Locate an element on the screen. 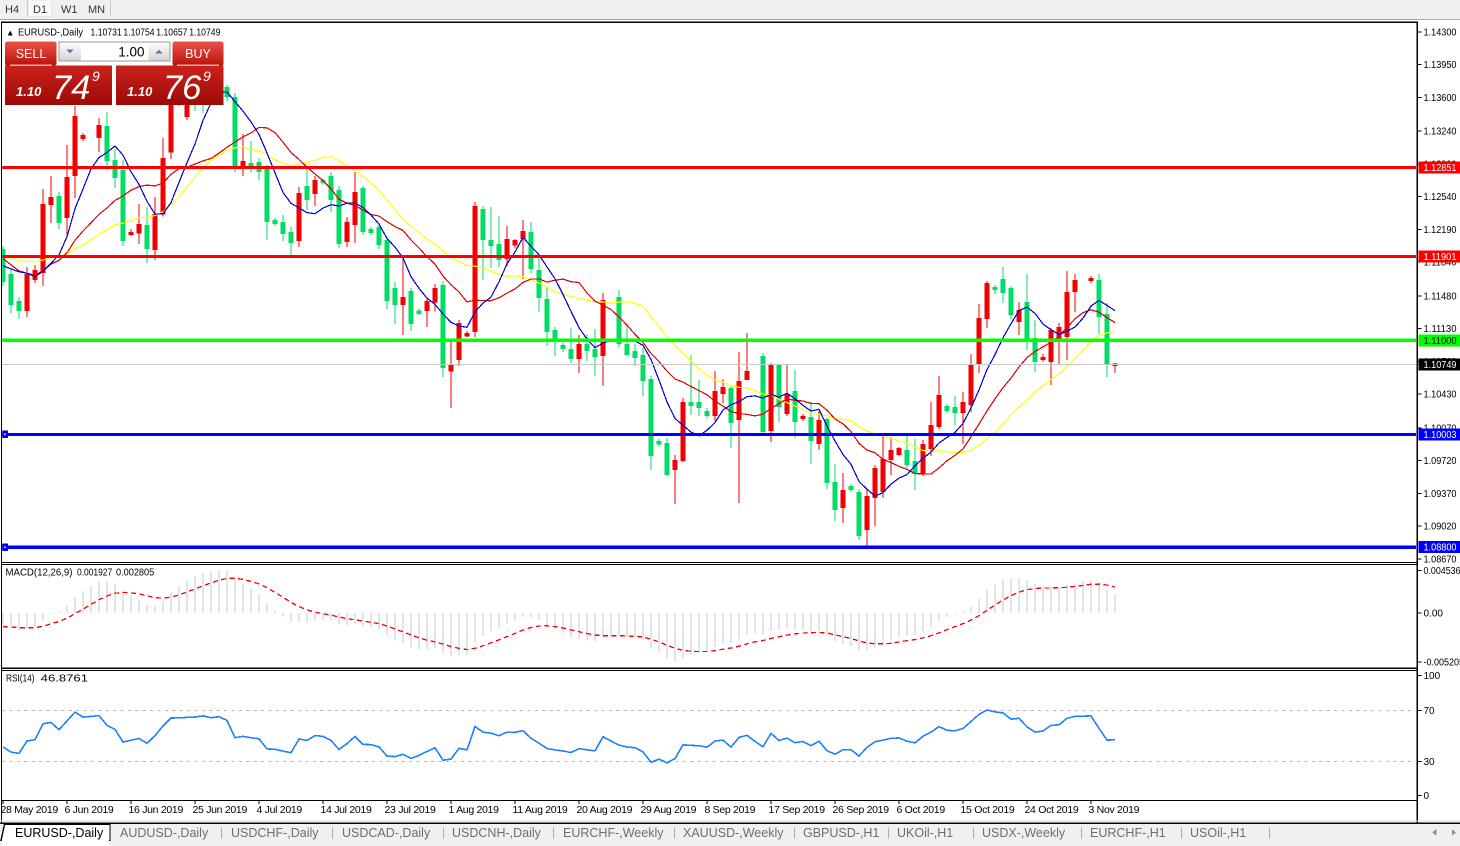 This screenshot has width=1460, height=846. svg-text: 46.8761 is located at coordinates (64, 679).